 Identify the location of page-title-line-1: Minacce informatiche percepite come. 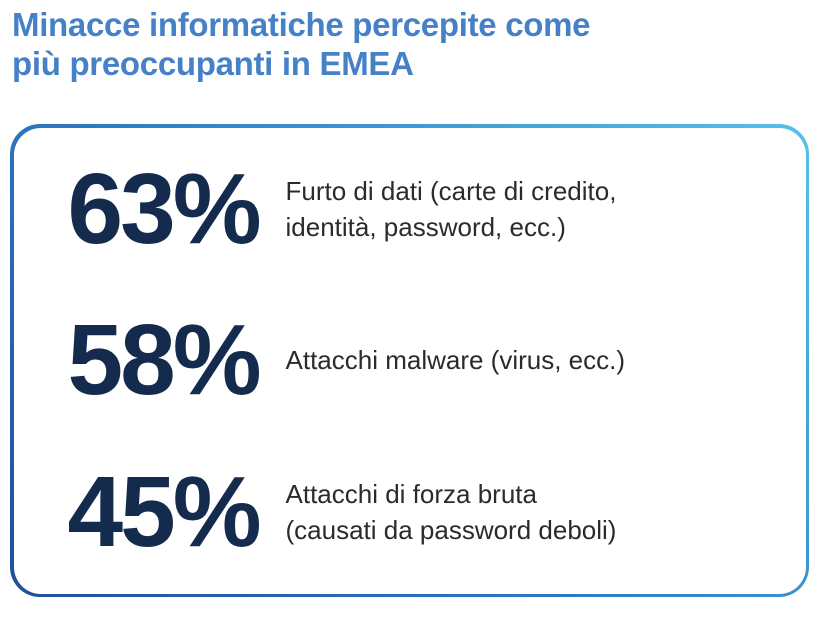
(301, 24).